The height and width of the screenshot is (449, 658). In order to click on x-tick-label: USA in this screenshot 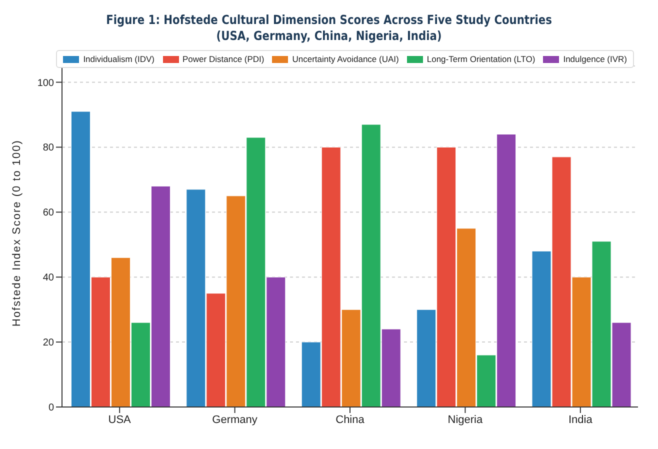, I will do `click(120, 420)`.